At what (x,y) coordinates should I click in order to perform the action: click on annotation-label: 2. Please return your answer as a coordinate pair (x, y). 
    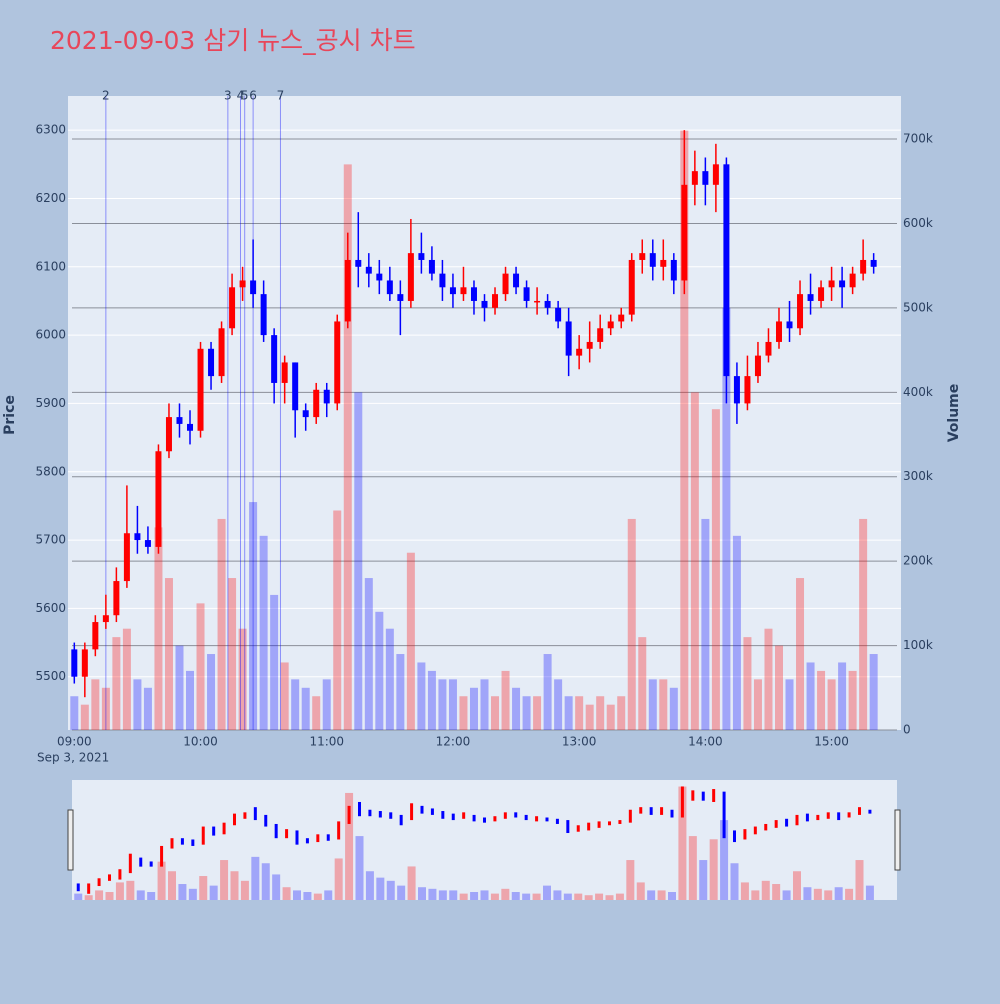
    Looking at the image, I should click on (106, 96).